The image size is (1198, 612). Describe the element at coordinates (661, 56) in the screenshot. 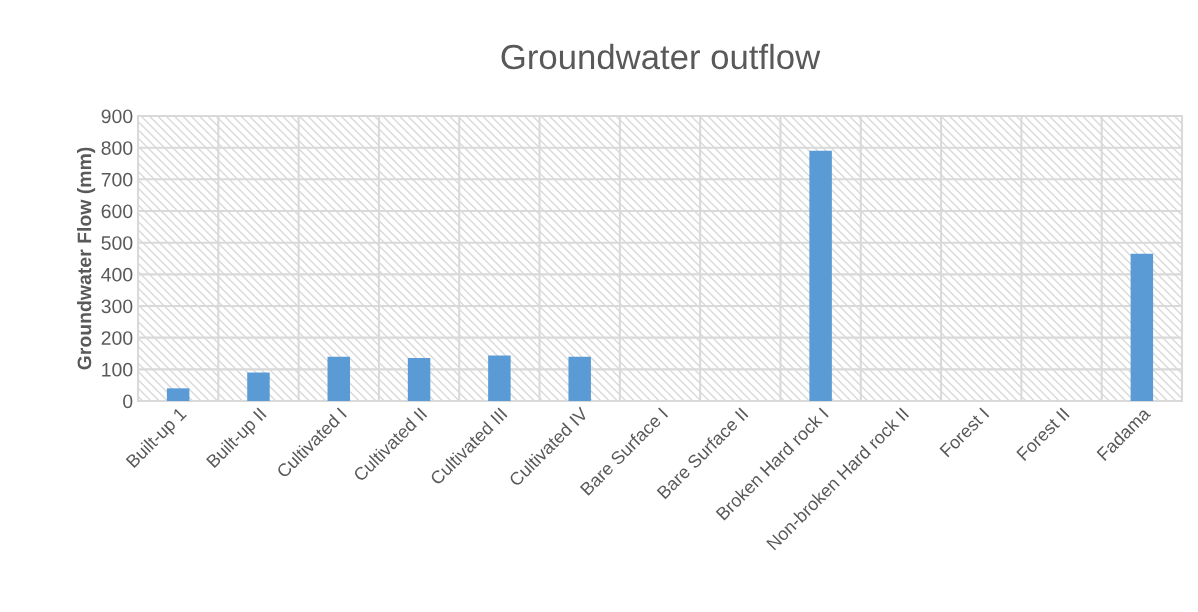

I see `chart-title: Groundwater outflow` at that location.